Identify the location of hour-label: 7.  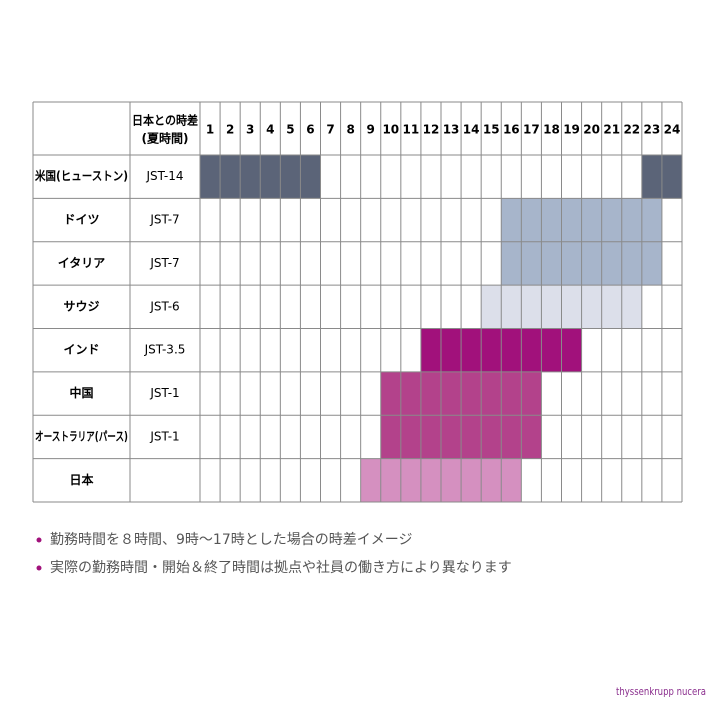
(330, 130).